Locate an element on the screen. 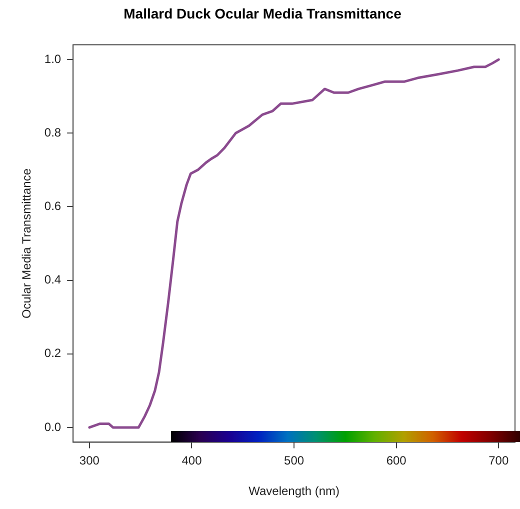 The width and height of the screenshot is (520, 509). x-tick-label: 500 is located at coordinates (294, 461).